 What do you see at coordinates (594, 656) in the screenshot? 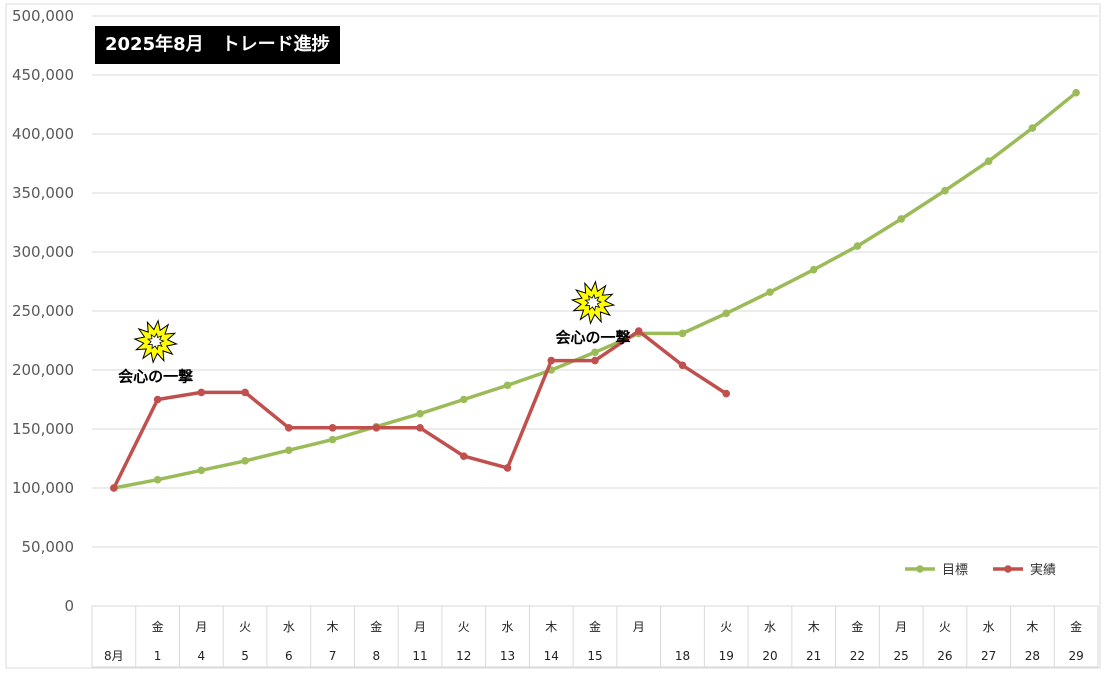
I see `x-date-label: 15` at bounding box center [594, 656].